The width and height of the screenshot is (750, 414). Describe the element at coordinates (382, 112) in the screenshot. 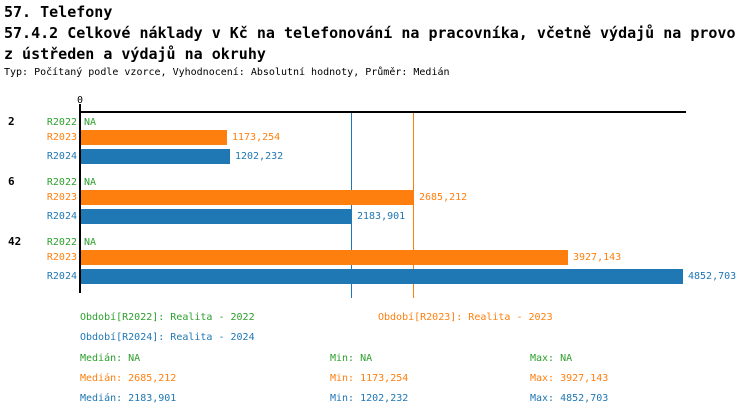

I see `x-axis-line` at that location.